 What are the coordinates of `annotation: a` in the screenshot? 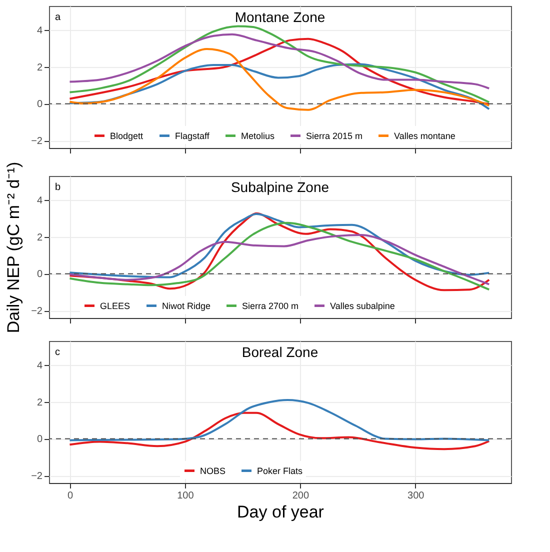 It's located at (58, 17).